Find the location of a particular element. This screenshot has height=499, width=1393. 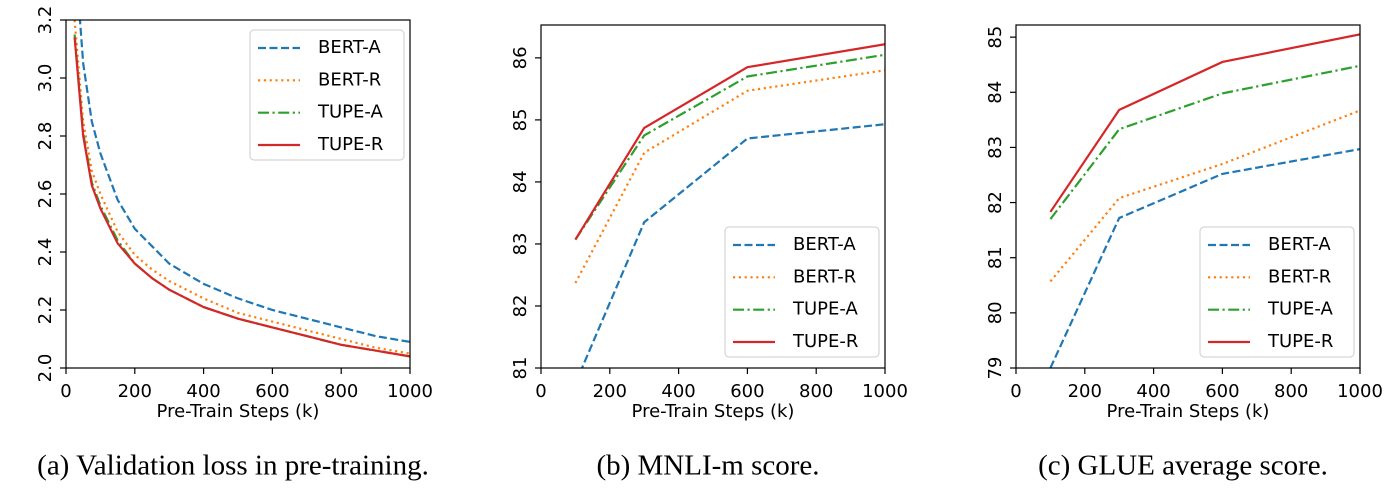

y-tick-label: 79 is located at coordinates (995, 368).